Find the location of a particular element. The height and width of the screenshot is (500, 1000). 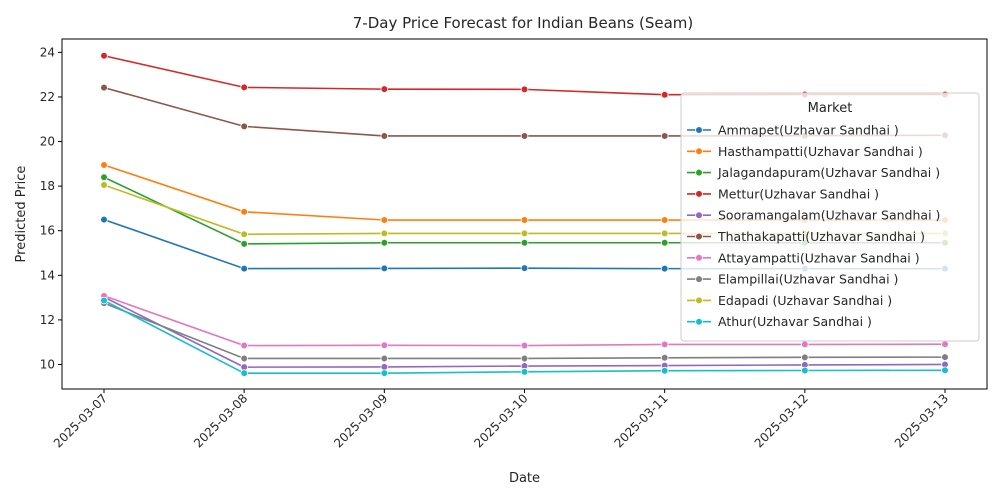

y-tick-label: 18 is located at coordinates (47, 186).